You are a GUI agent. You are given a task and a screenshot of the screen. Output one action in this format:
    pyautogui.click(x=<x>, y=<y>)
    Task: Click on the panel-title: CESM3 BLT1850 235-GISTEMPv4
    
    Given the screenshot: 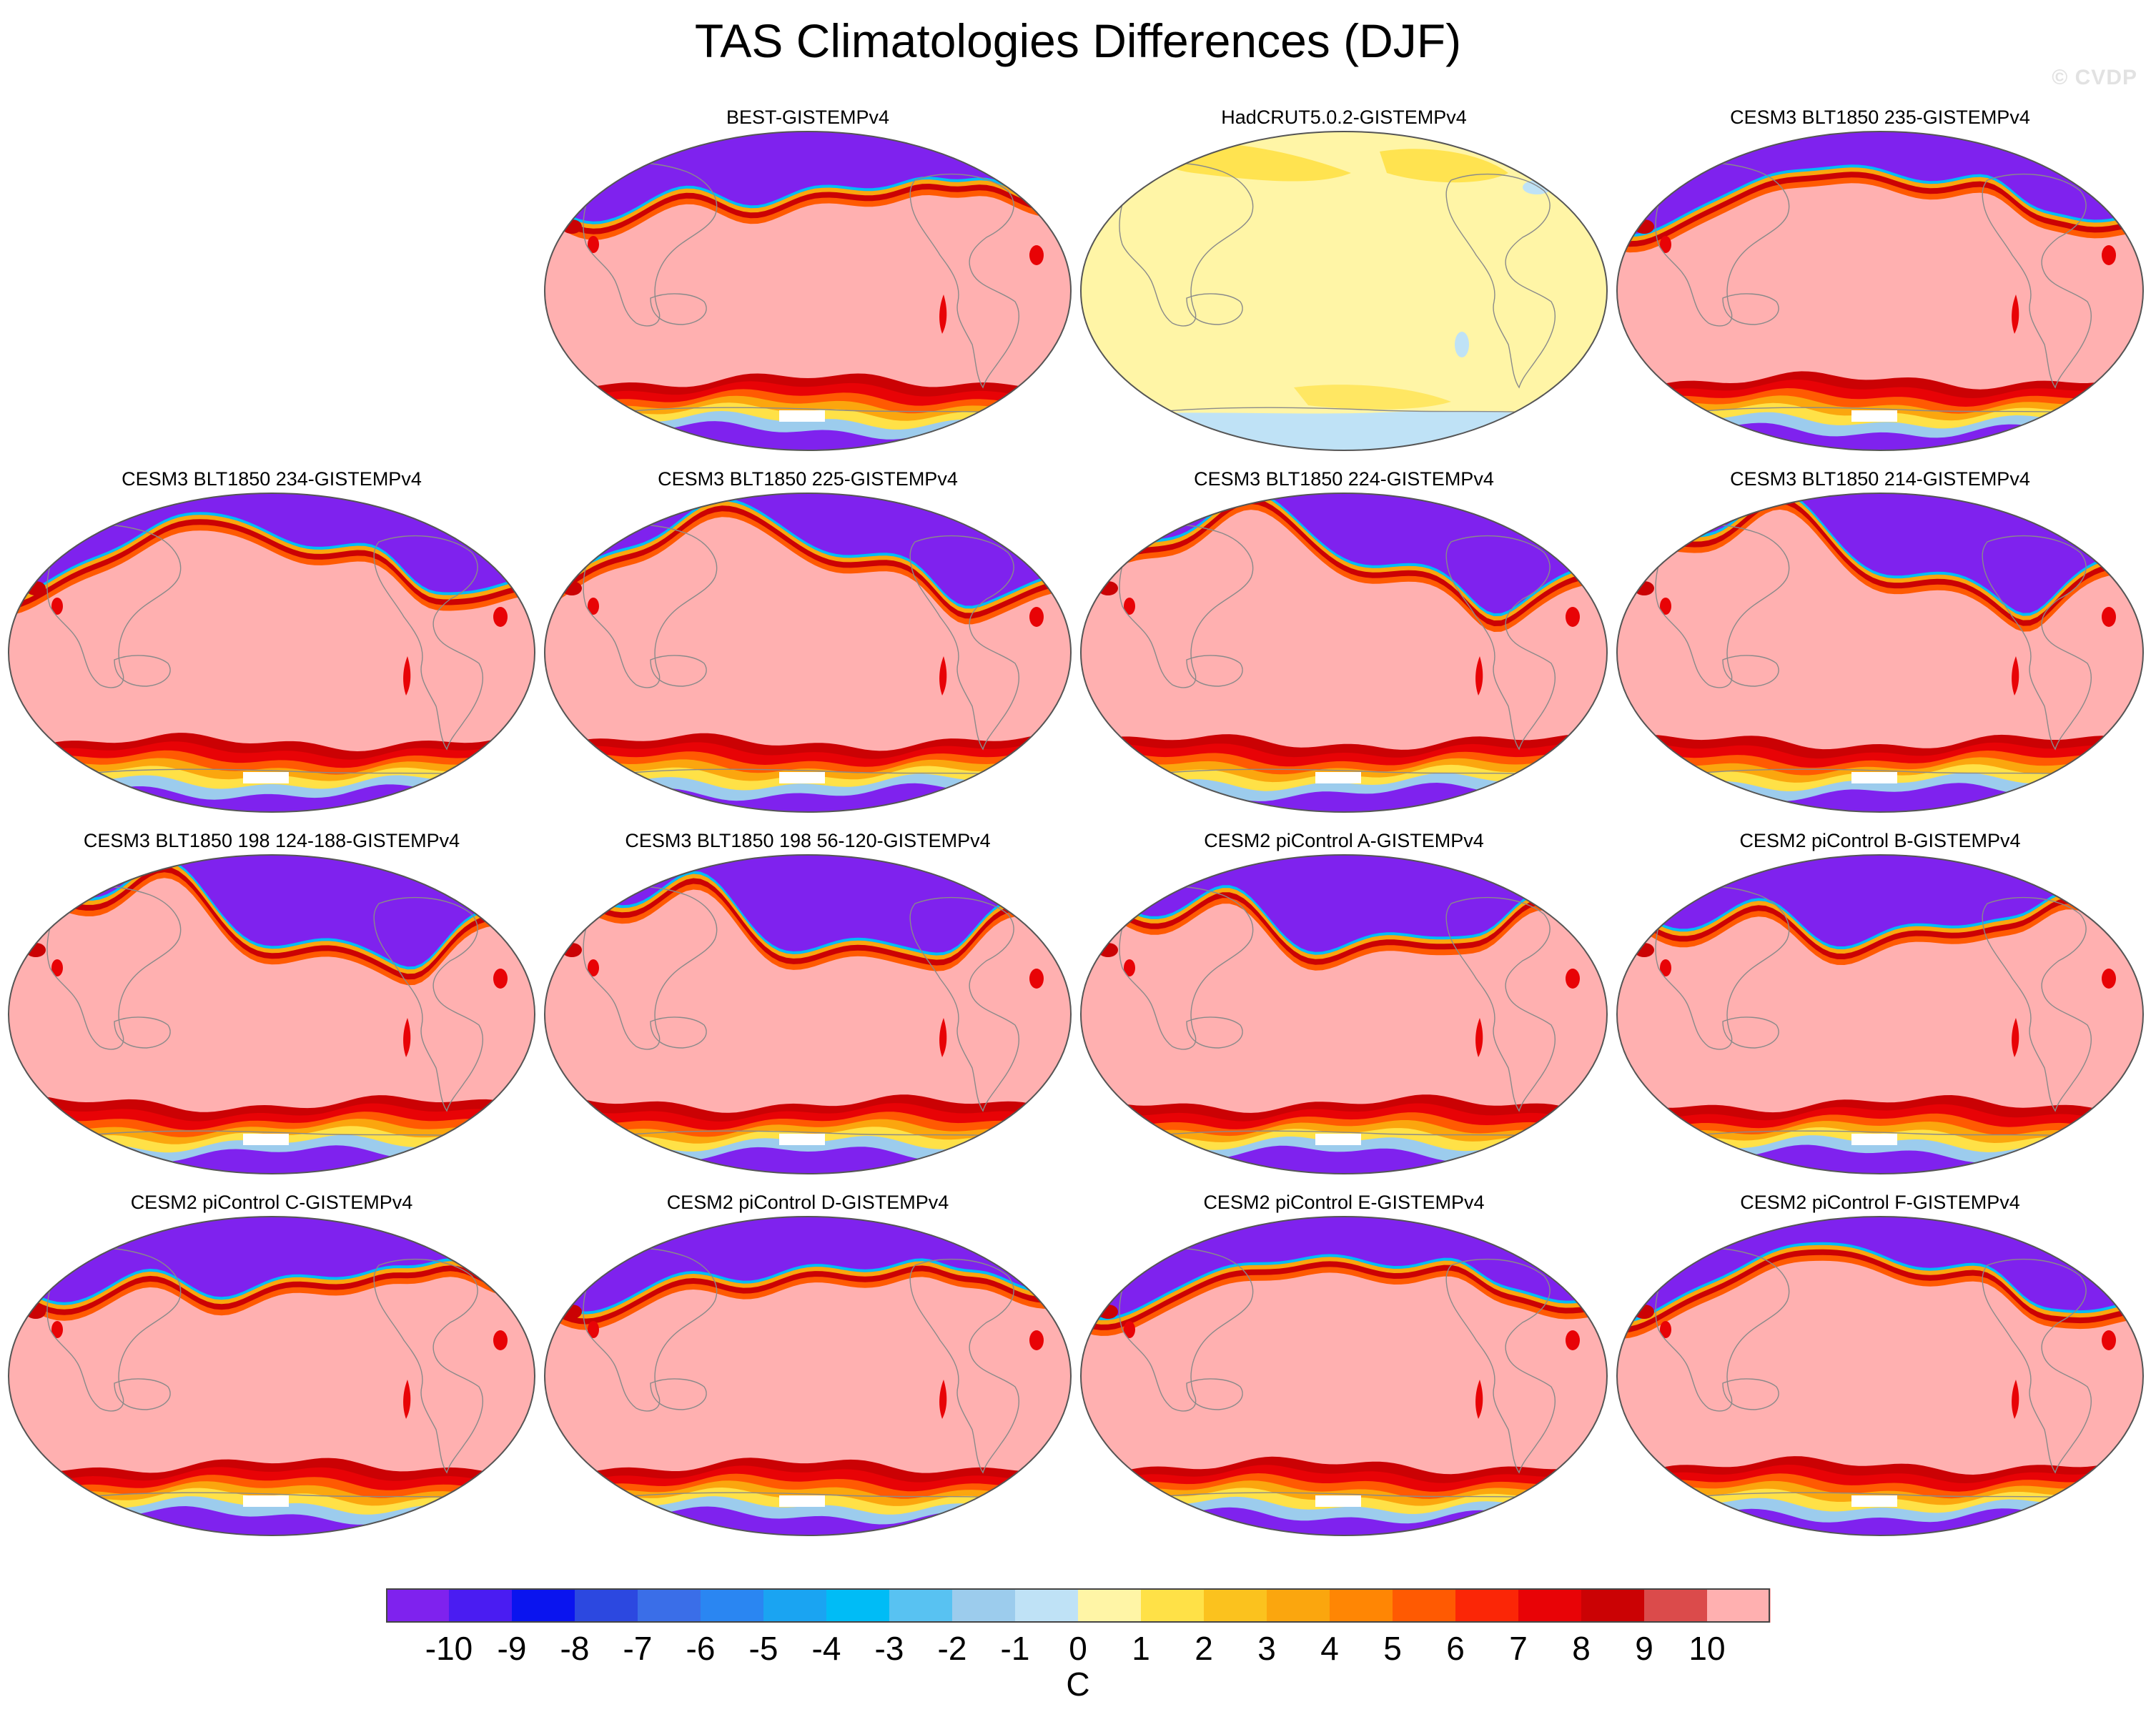 What is the action you would take?
    pyautogui.click(x=1880, y=117)
    